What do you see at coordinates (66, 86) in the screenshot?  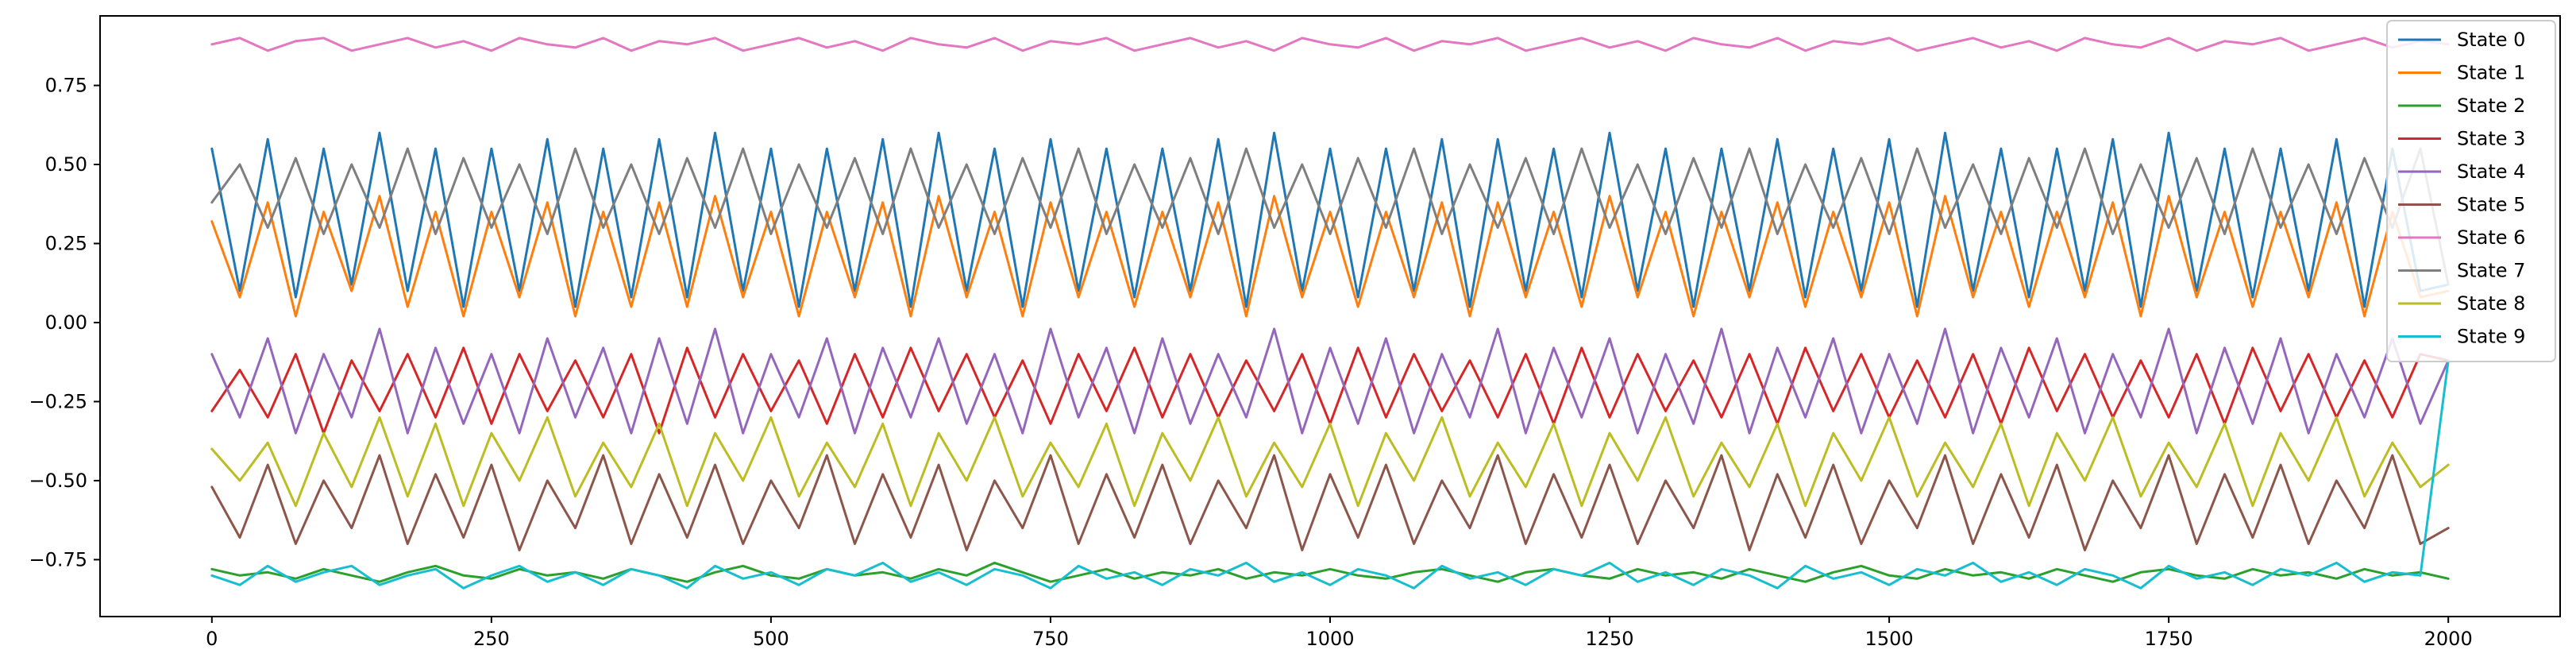 I see `y-tick-label: 0.75` at bounding box center [66, 86].